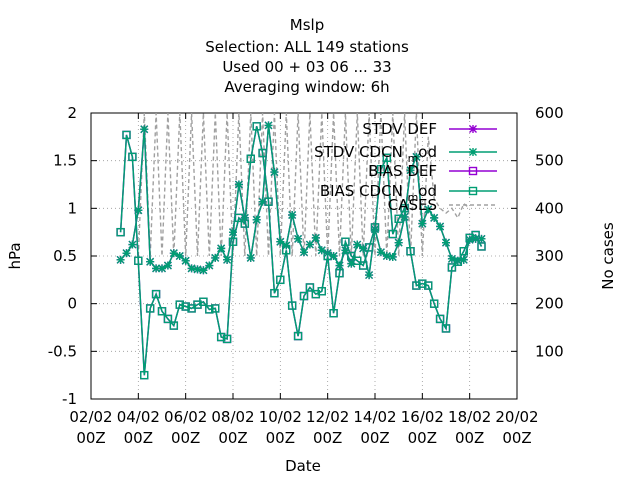 This screenshot has height=480, width=640. Describe the element at coordinates (280, 417) in the screenshot. I see `x-tick-label: 10/02` at that location.